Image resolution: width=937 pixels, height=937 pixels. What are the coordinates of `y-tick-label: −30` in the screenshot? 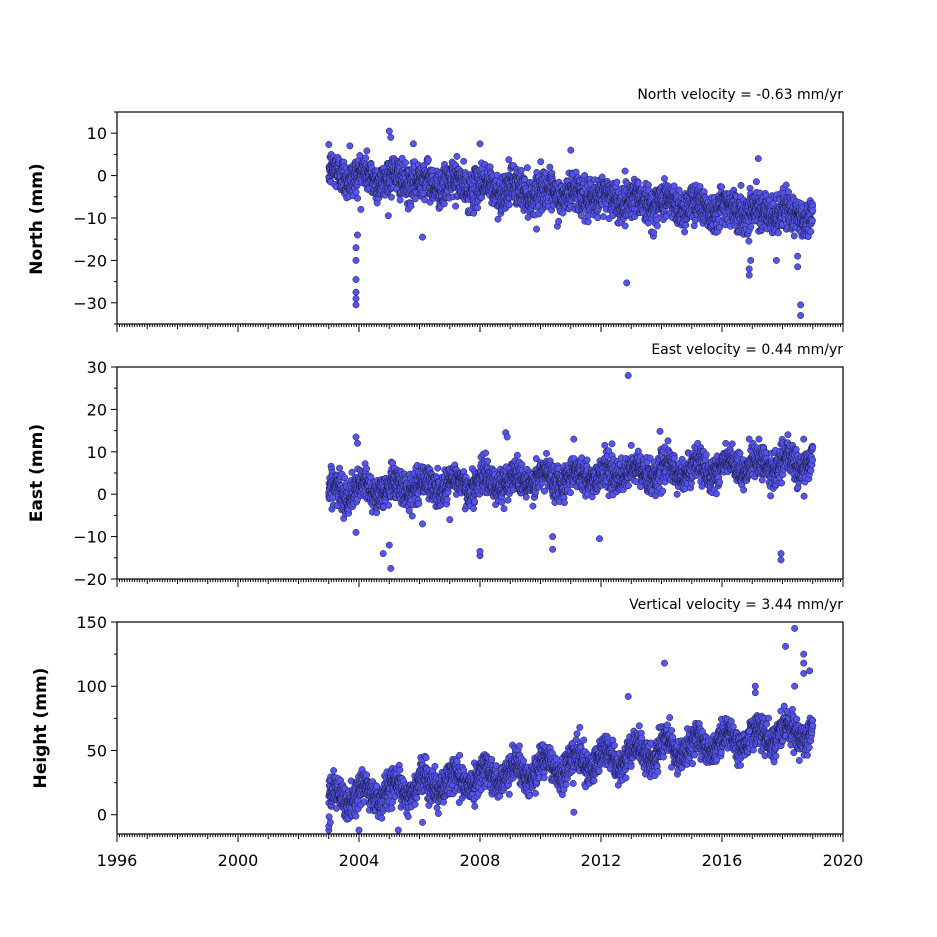 It's located at (90, 303).